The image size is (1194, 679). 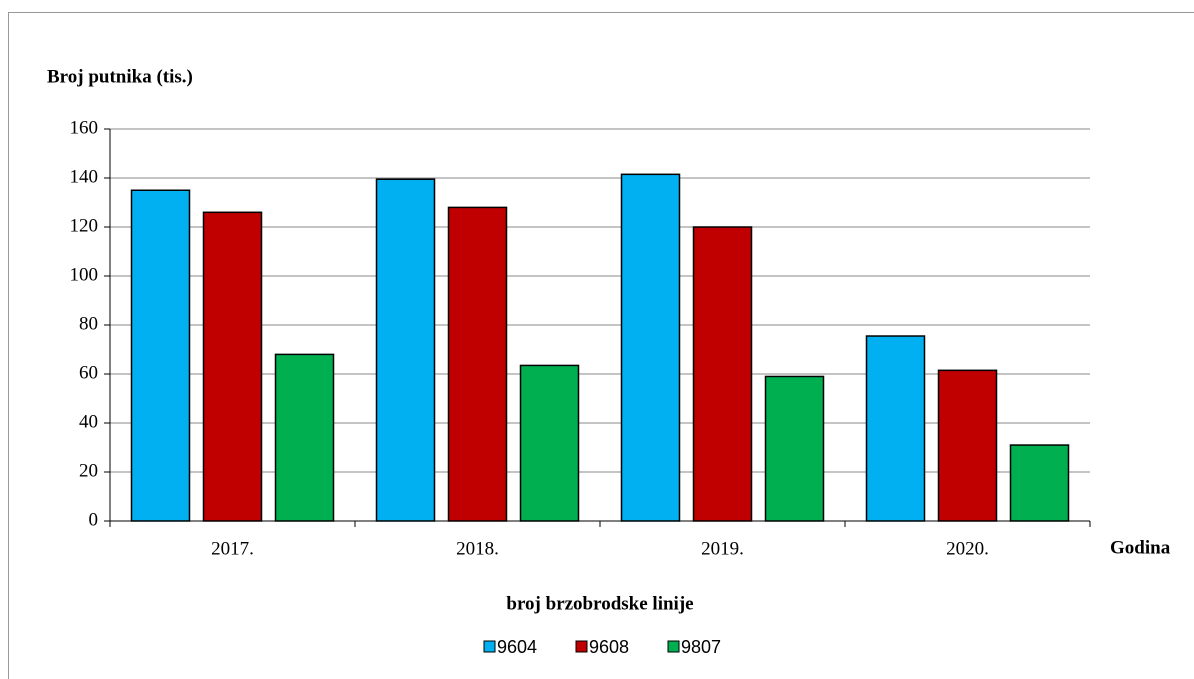 What do you see at coordinates (120, 76) in the screenshot?
I see `y-axis-title: Broj putnika (tis.)` at bounding box center [120, 76].